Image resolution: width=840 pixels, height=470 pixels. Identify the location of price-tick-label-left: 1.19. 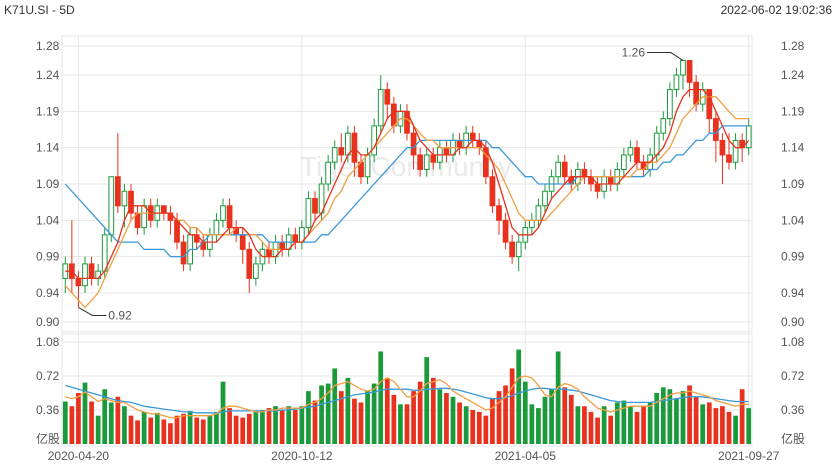
(48, 111).